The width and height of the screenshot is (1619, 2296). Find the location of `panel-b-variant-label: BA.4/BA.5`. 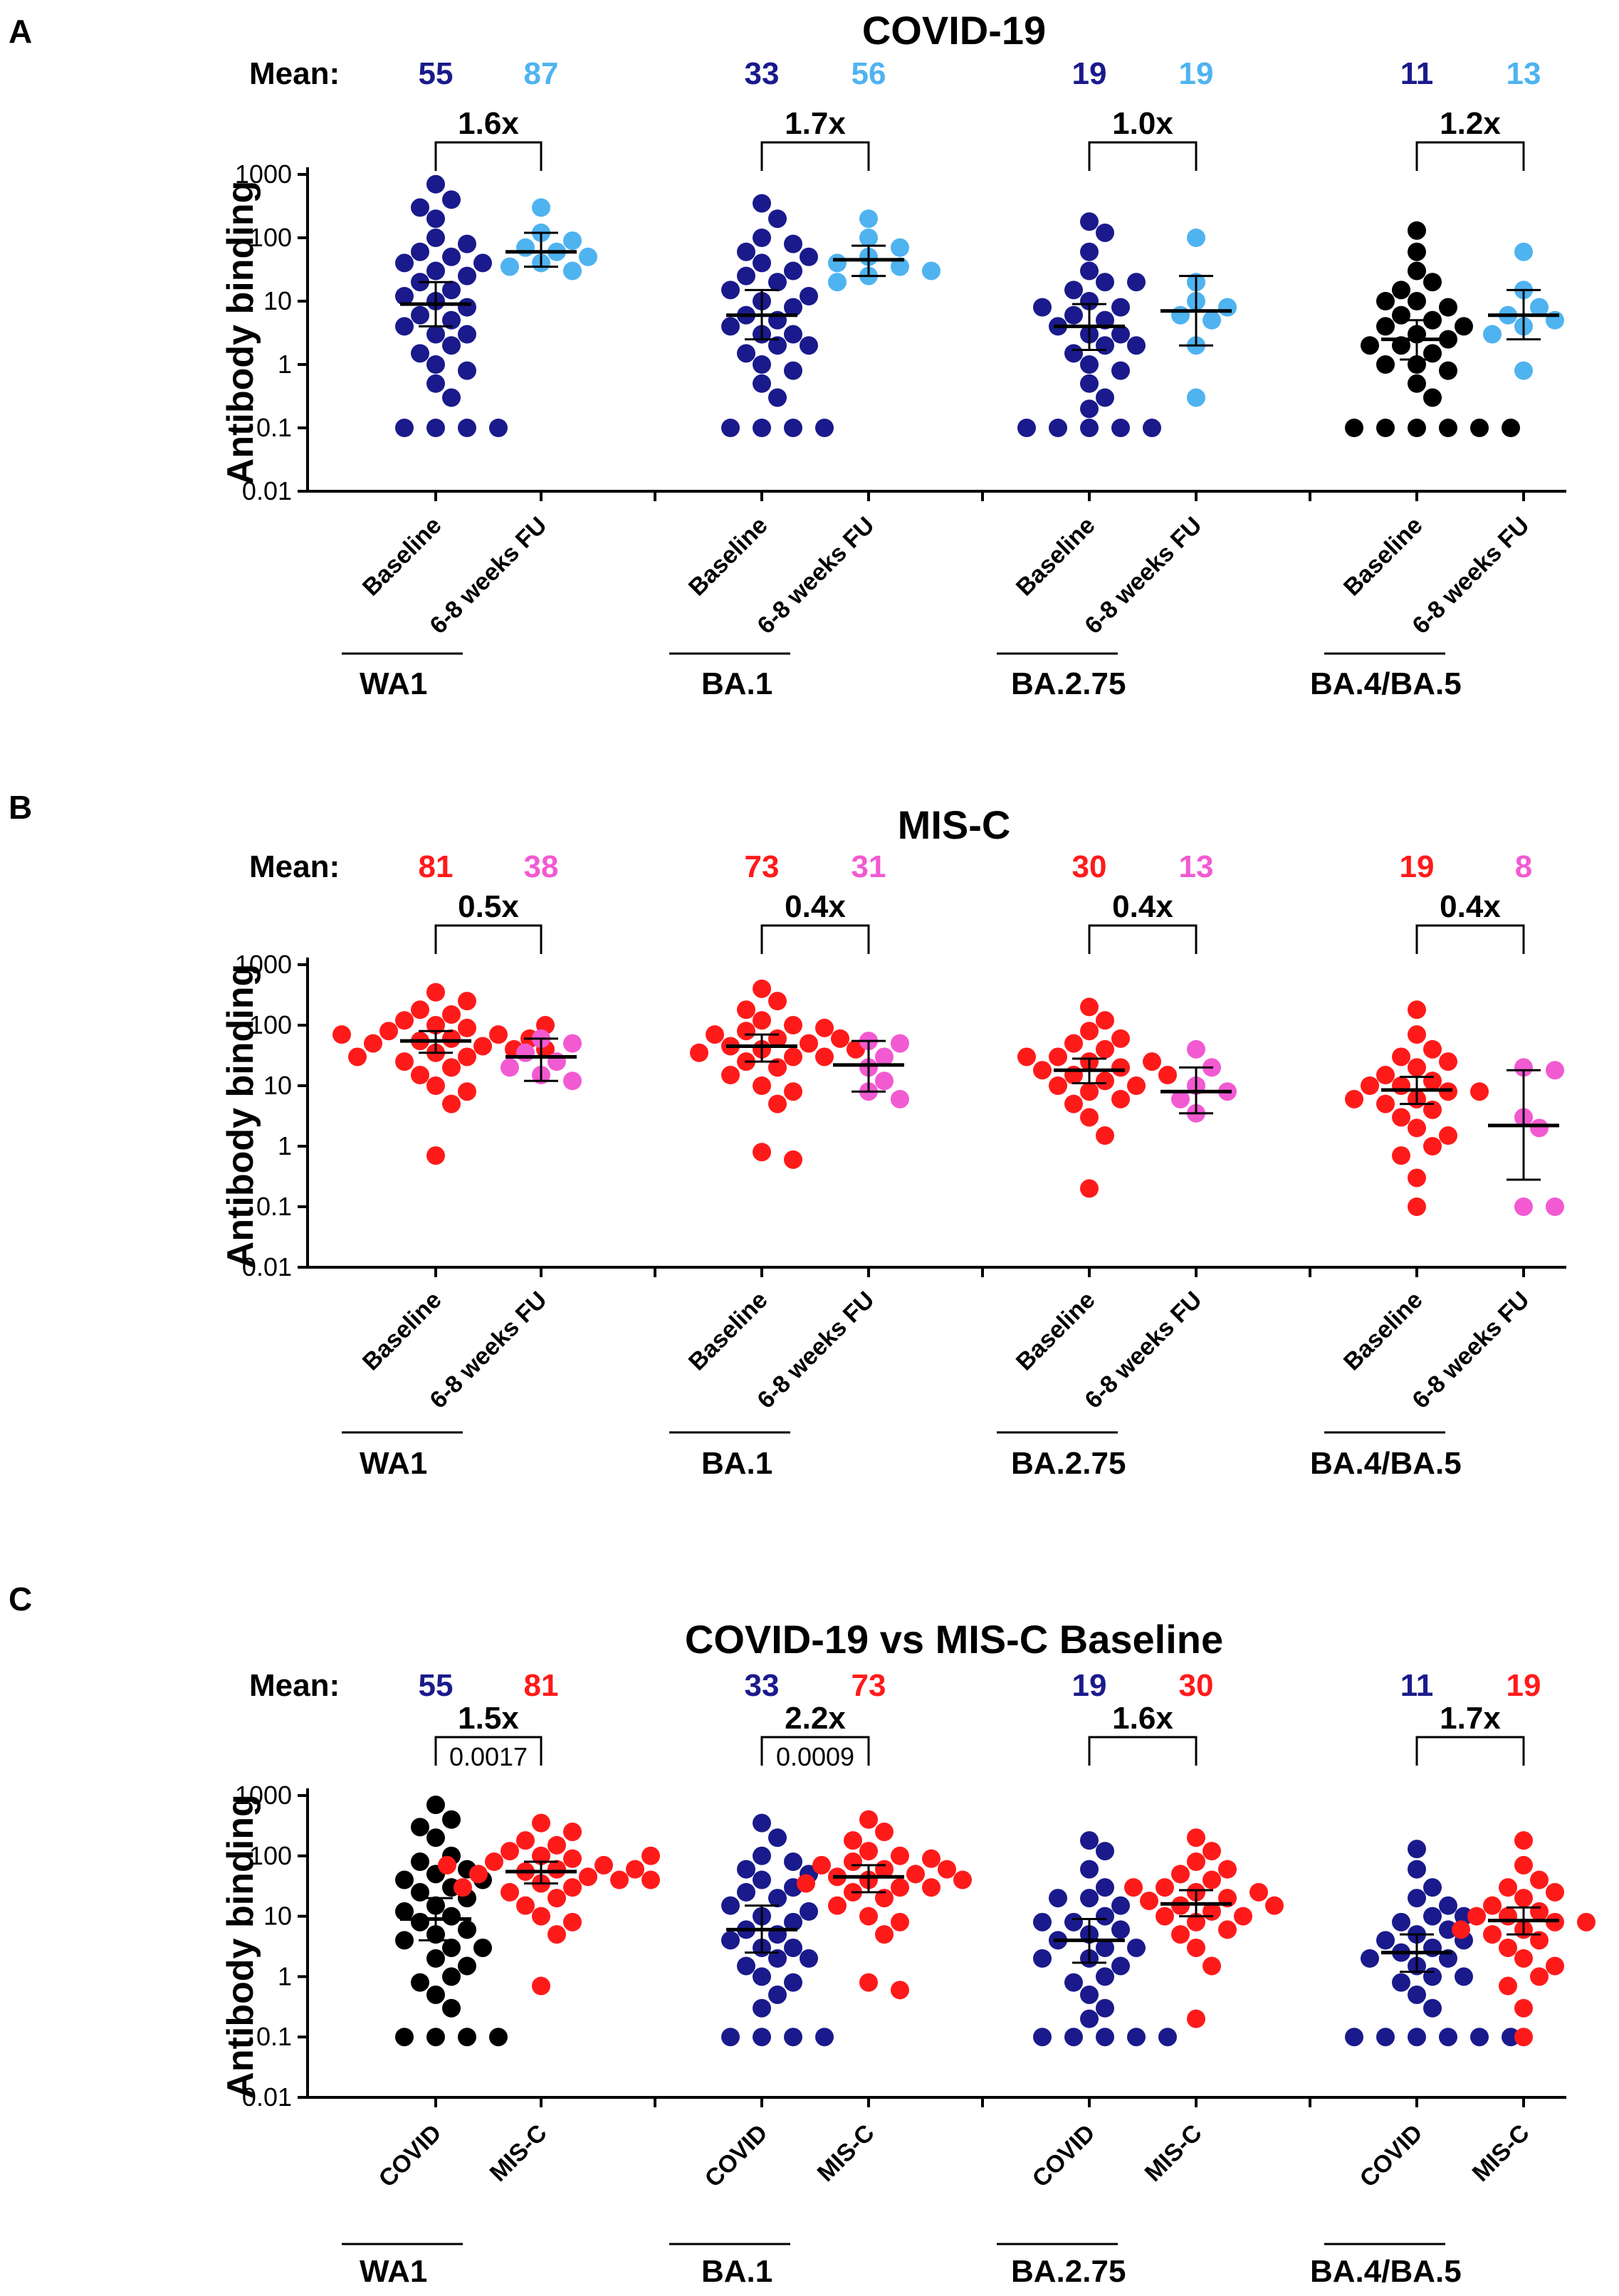

panel-b-variant-label: BA.4/BA.5 is located at coordinates (1386, 1463).